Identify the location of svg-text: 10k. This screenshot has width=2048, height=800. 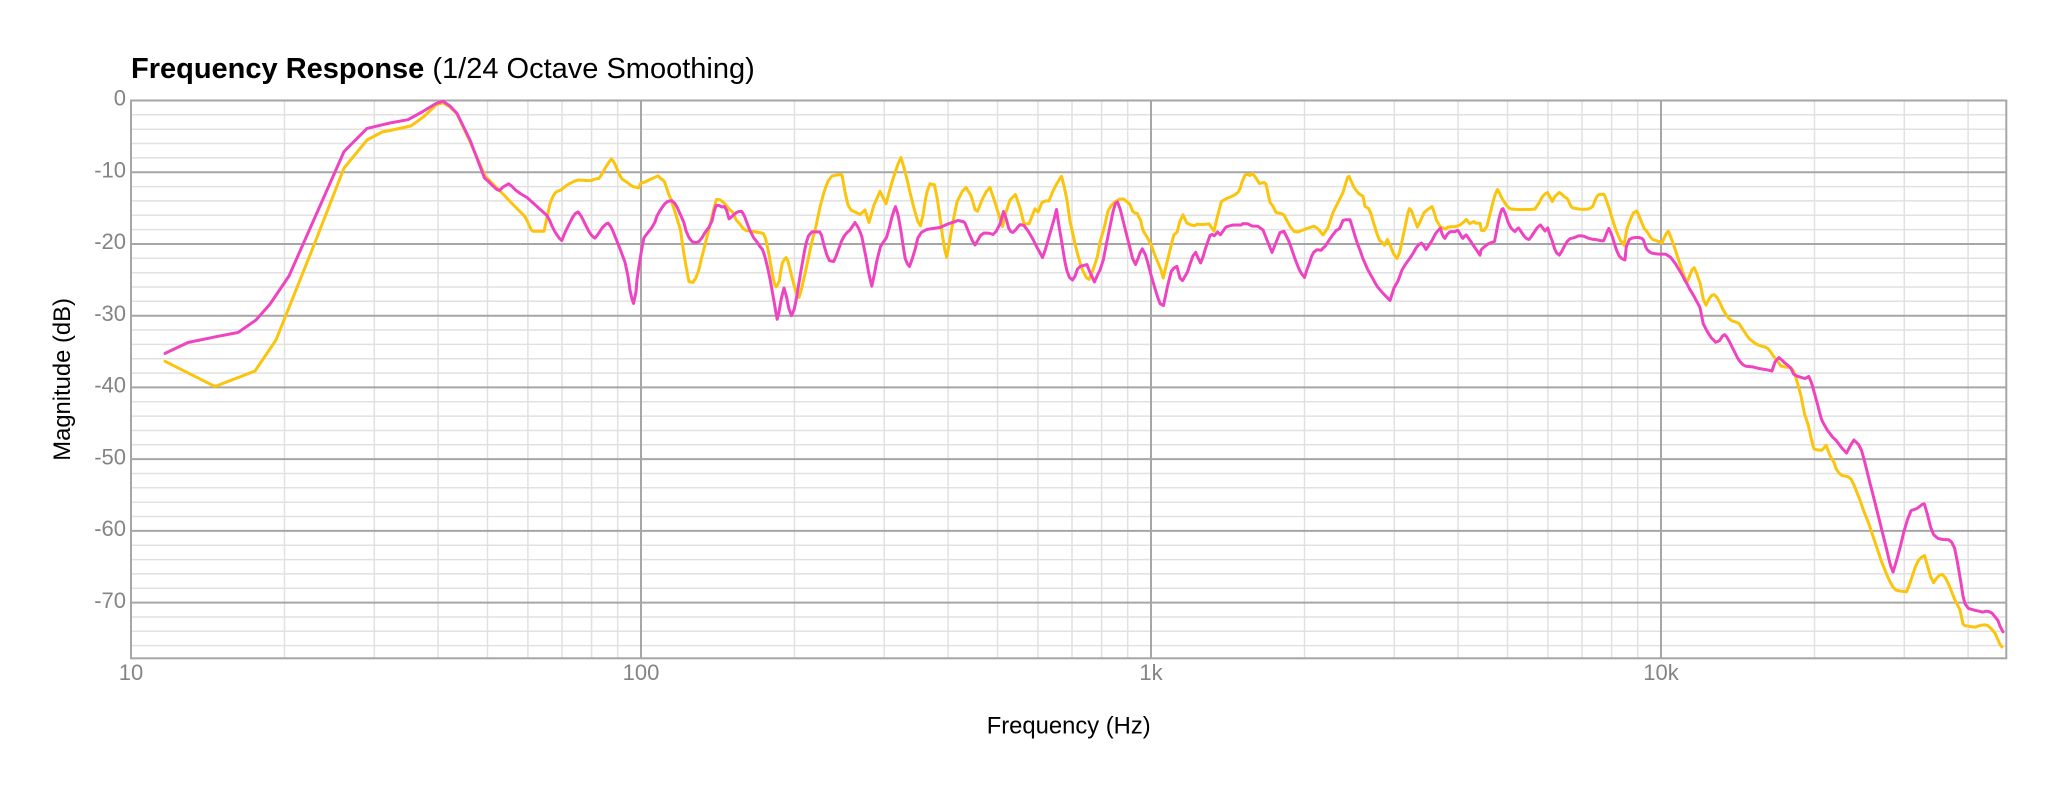
(1661, 672).